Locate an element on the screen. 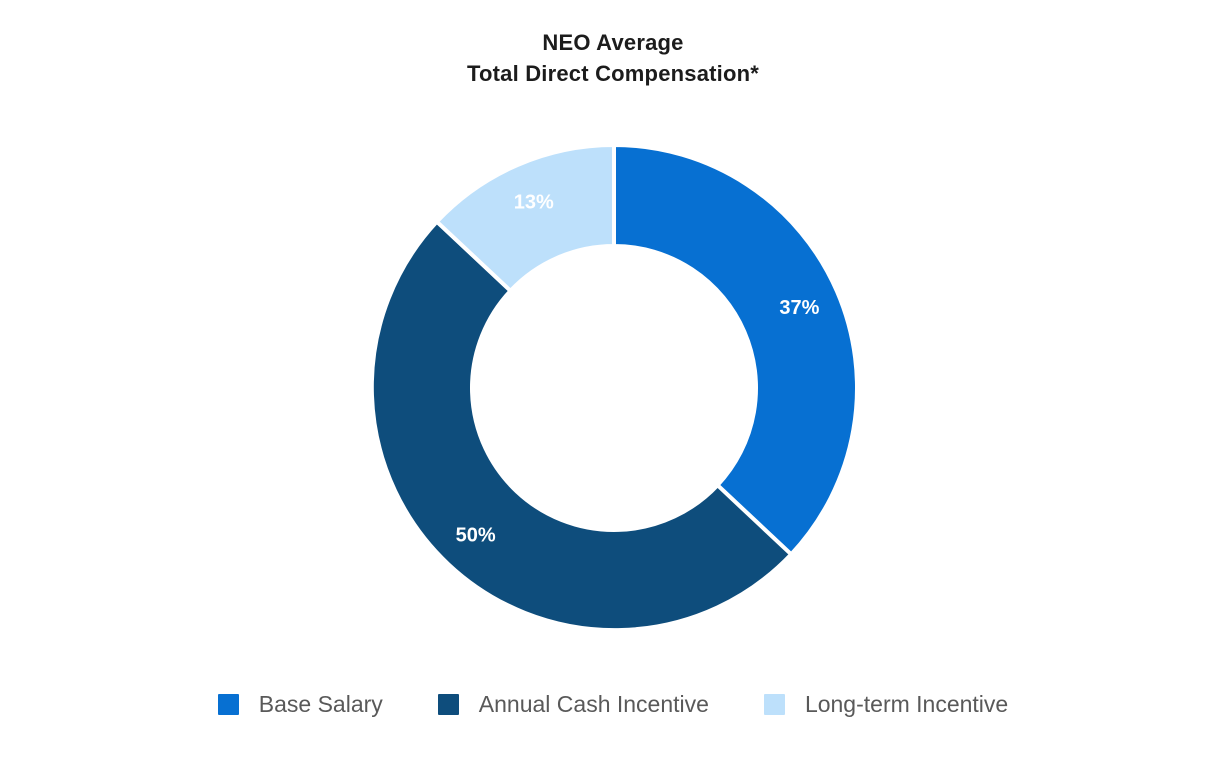 Image resolution: width=1226 pixels, height=760 pixels. legend-swatch-base-salary is located at coordinates (228, 704).